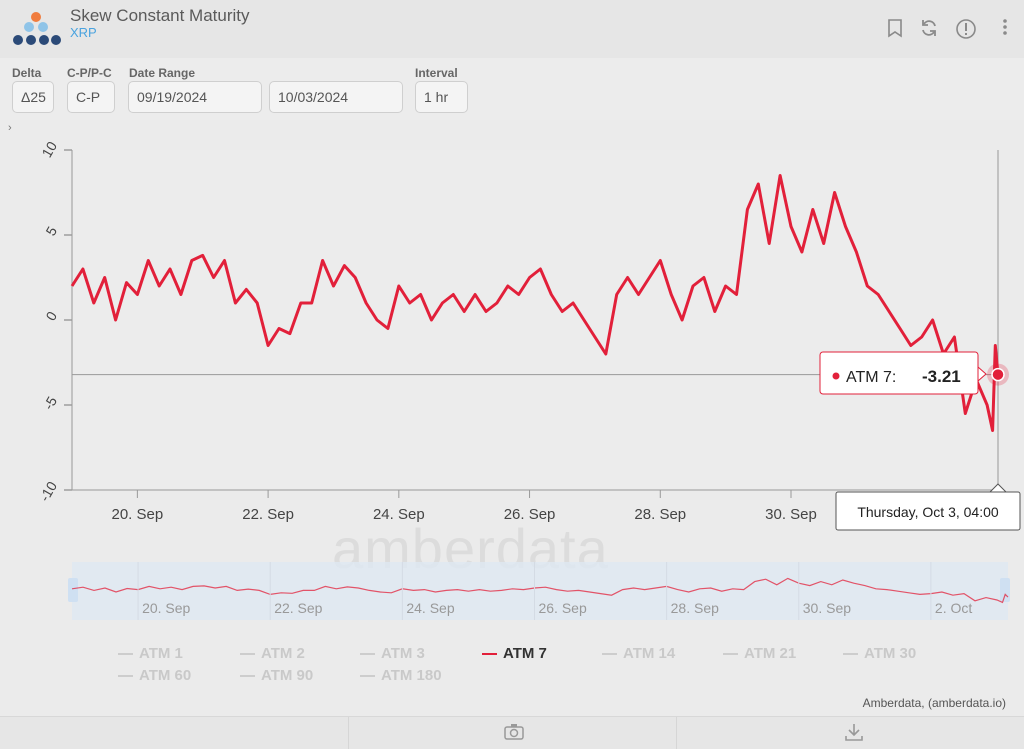 This screenshot has width=1024, height=749. I want to click on cp-select: C-P, so click(91, 97).